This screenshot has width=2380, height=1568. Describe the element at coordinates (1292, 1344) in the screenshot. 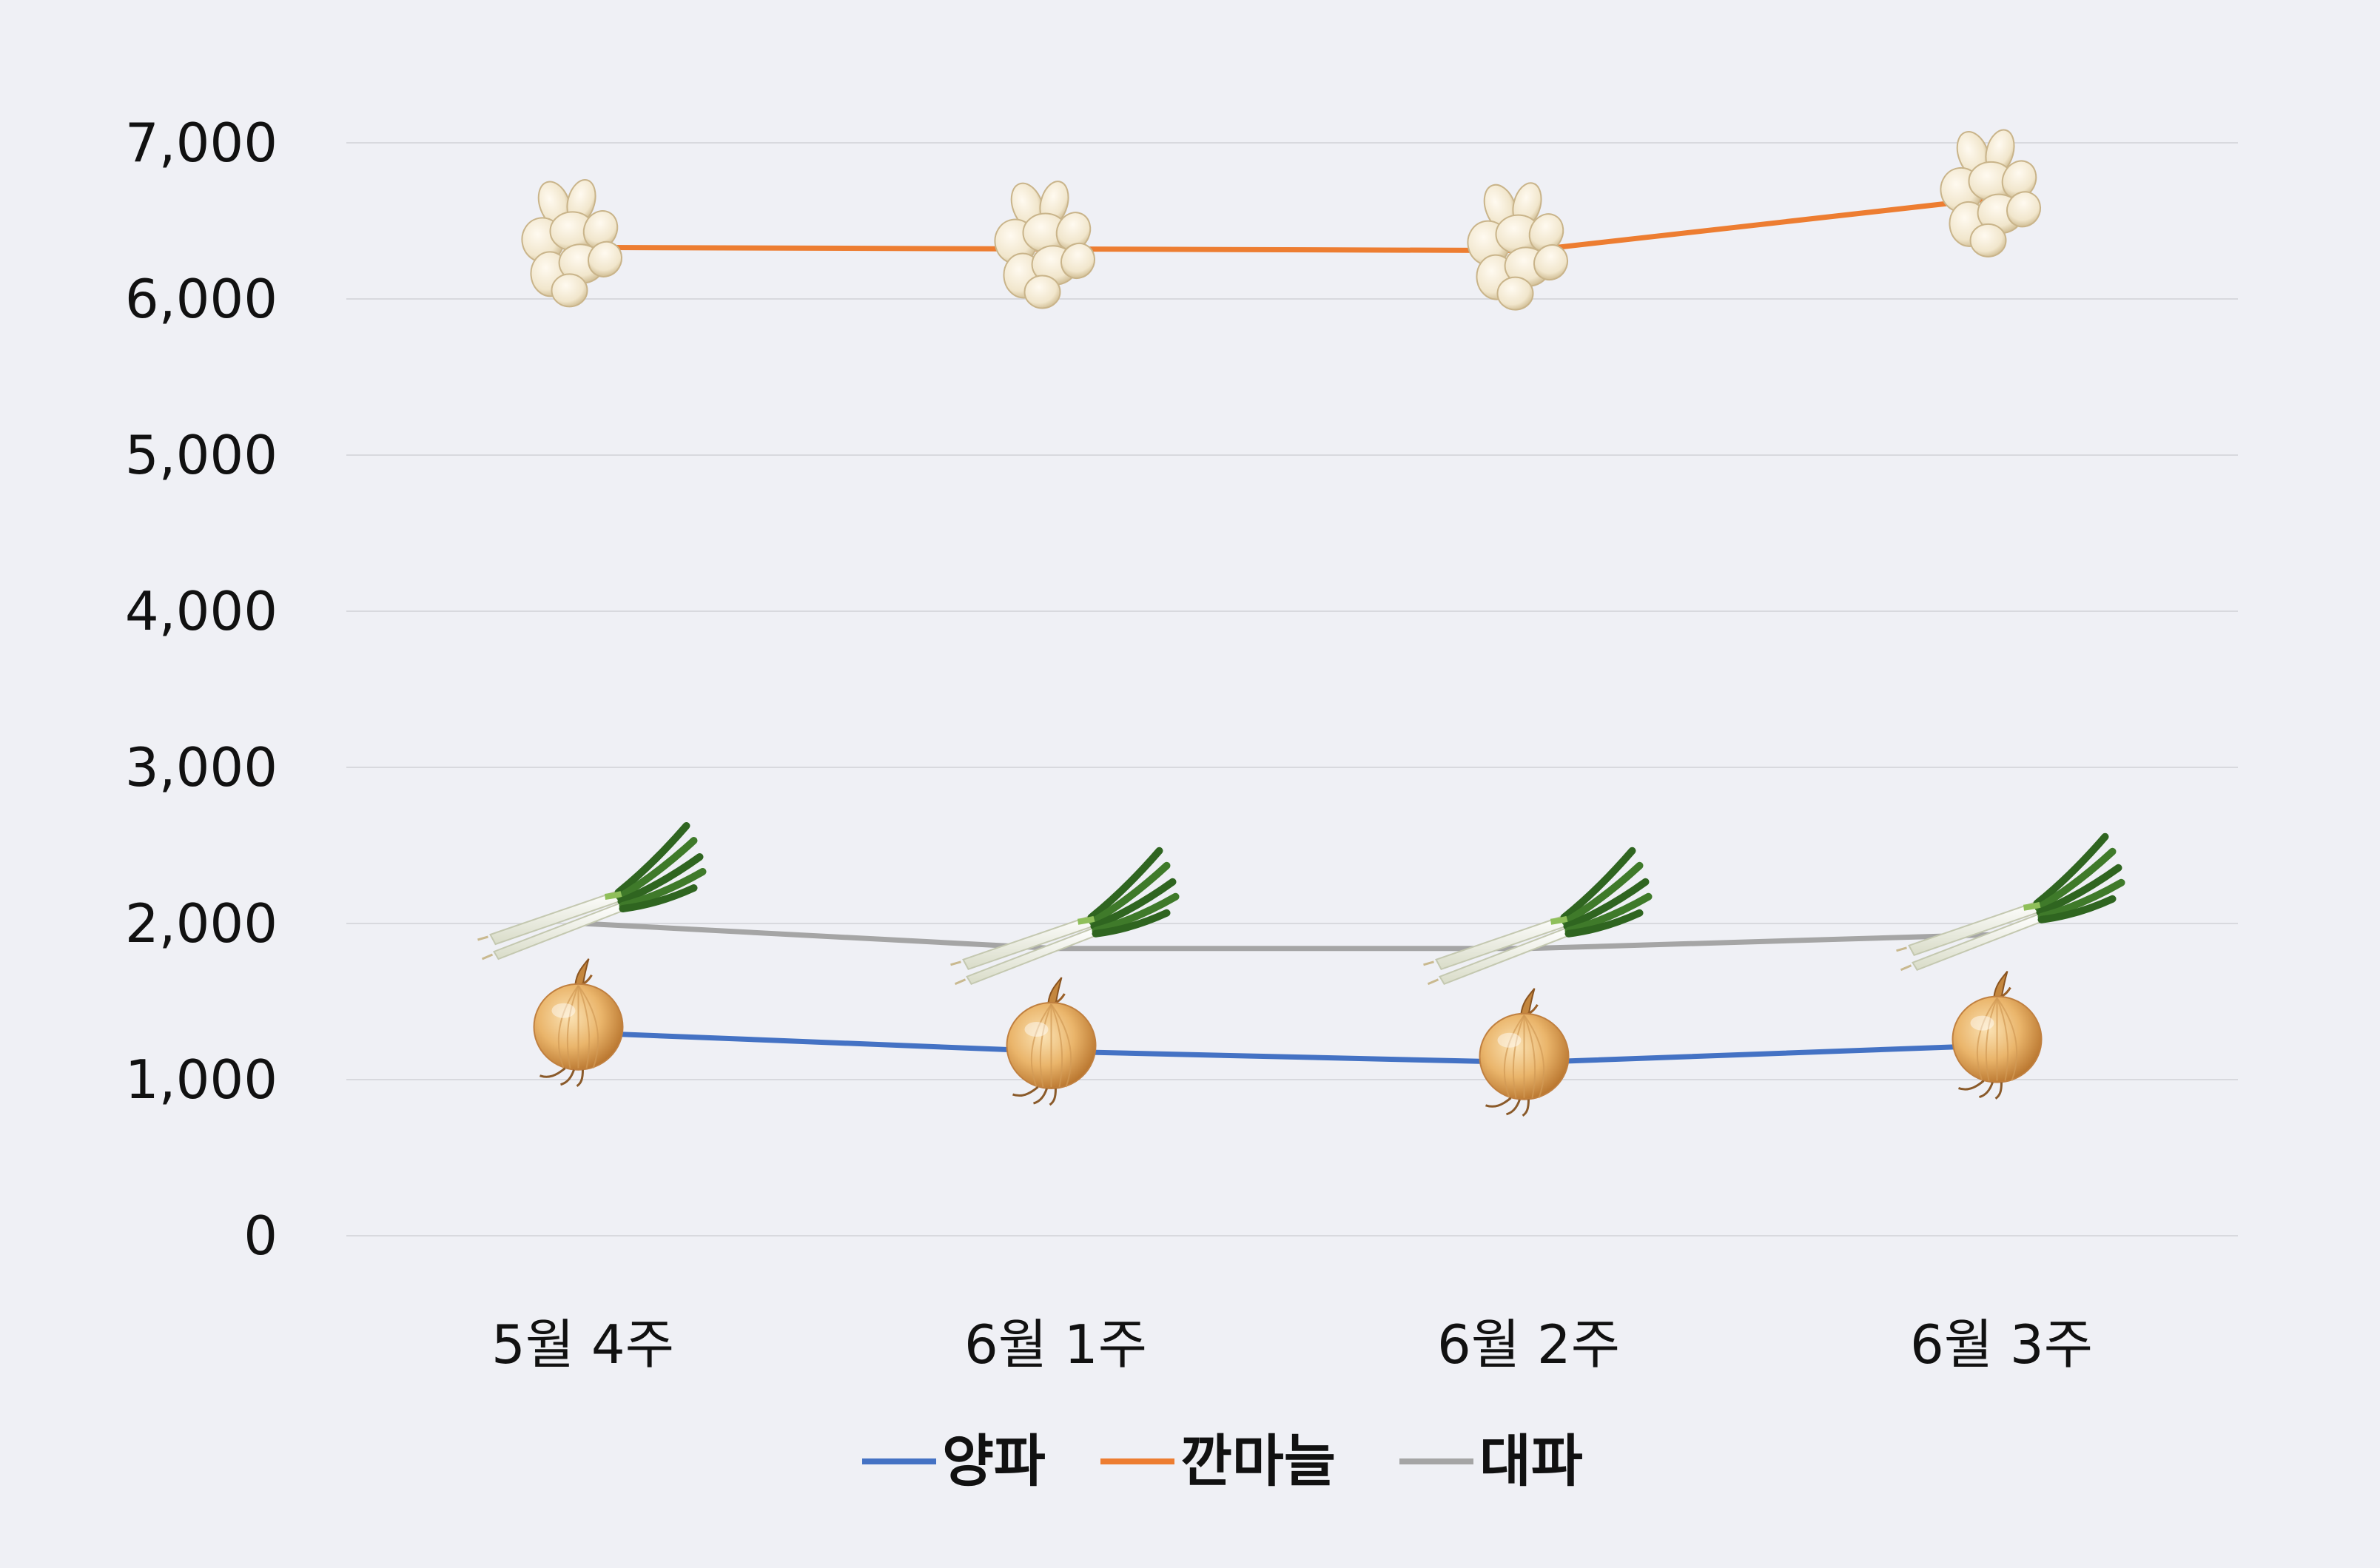

I see `x-axis: 5월 4주 6월 1주 6월 2주 6월 3주` at that location.